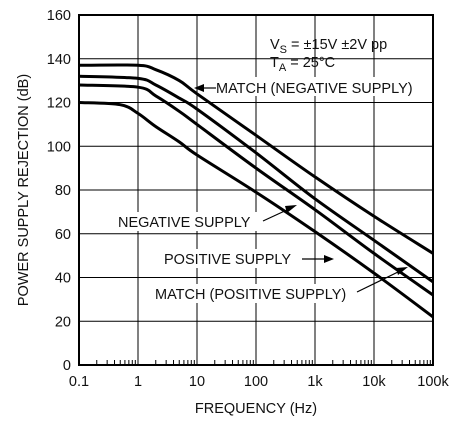 This screenshot has height=421, width=465. Describe the element at coordinates (67, 366) in the screenshot. I see `y-tick-label: 0` at that location.